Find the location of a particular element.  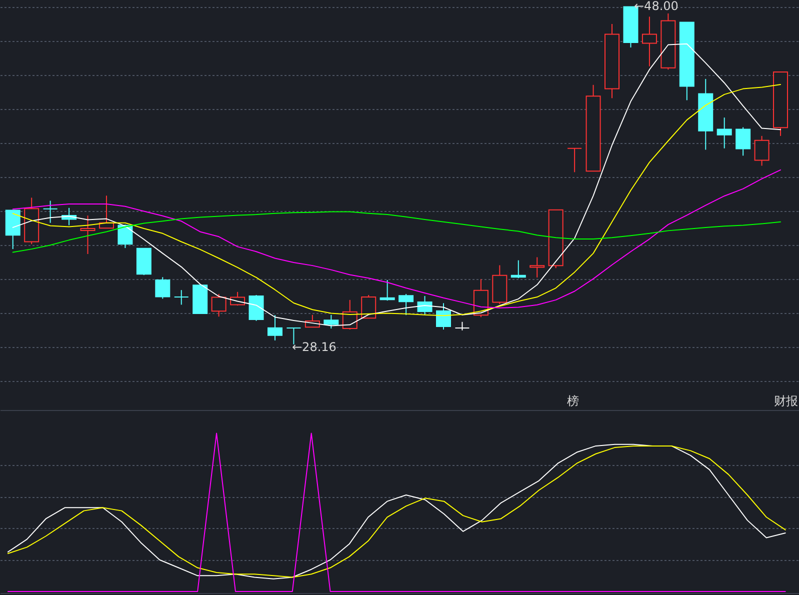

annotation: ←28.16 is located at coordinates (314, 347).